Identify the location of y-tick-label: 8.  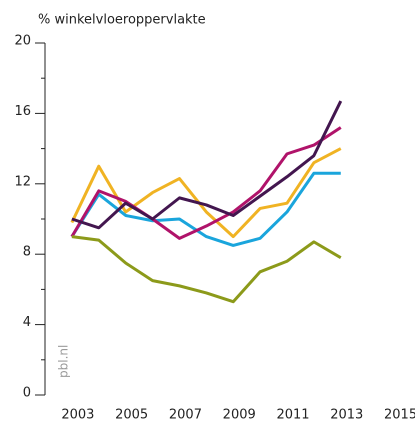
(27, 252).